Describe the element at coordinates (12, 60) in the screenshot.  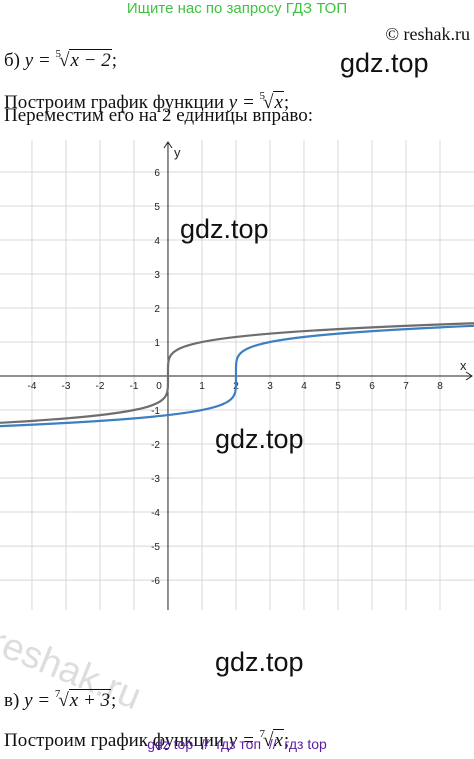
I see `label: б)` at that location.